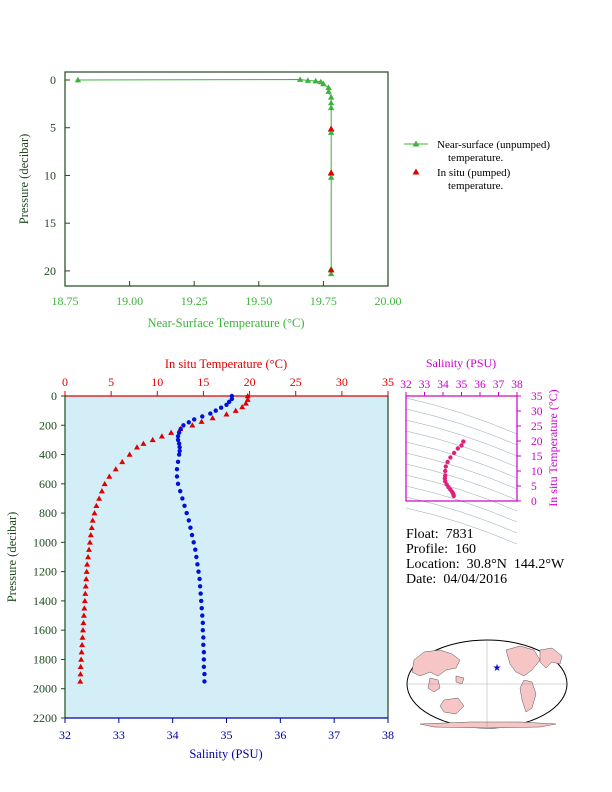  I want to click on top-y-tick-label: 15, so click(50, 223).